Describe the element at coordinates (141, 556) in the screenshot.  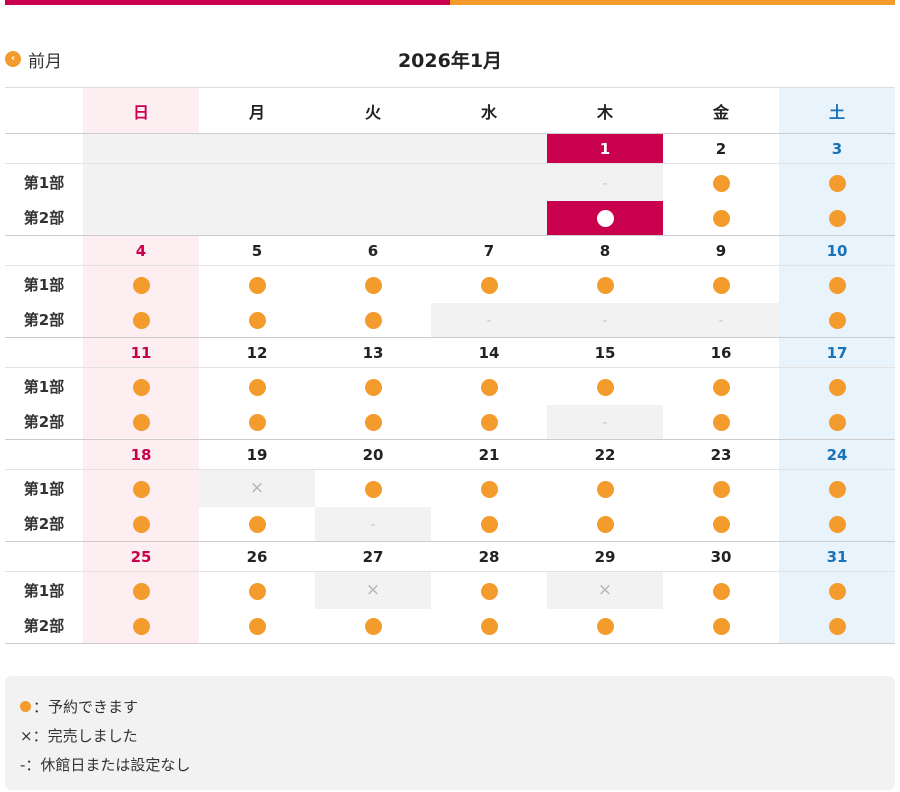
I see `date-cell: 25` at that location.